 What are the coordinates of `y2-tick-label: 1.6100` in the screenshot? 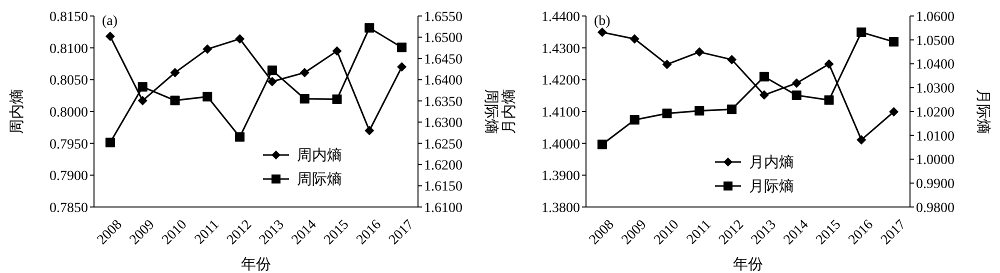 It's located at (443, 208).